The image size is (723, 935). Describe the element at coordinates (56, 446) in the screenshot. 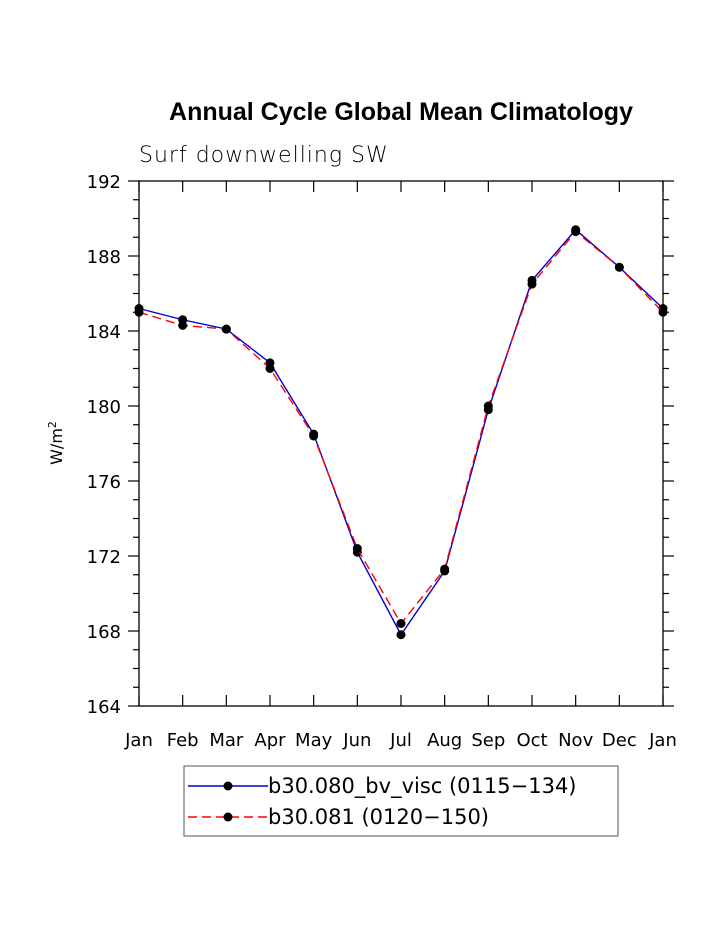

I see `y-axis-label-text: W/m` at that location.